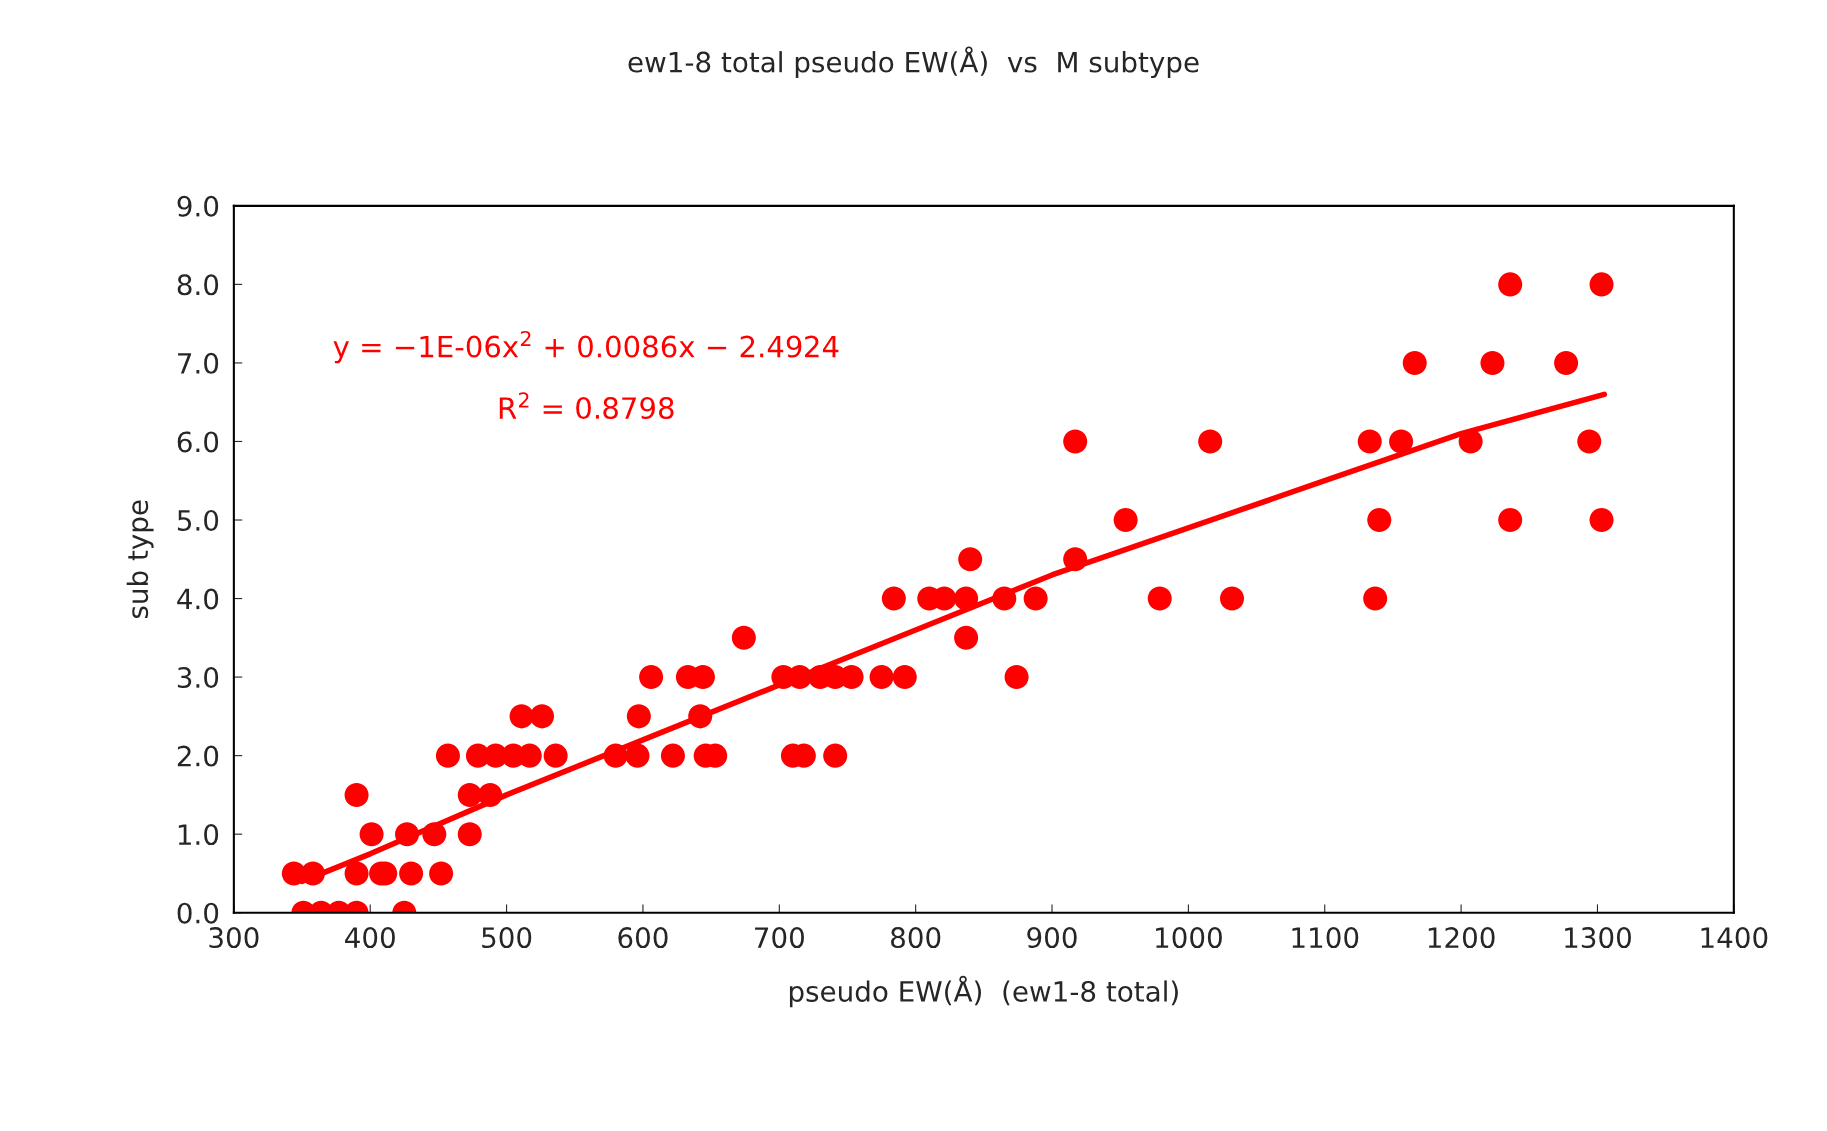 This screenshot has height=1131, width=1827. Describe the element at coordinates (1325, 938) in the screenshot. I see `x-tick-label: 1100` at that location.